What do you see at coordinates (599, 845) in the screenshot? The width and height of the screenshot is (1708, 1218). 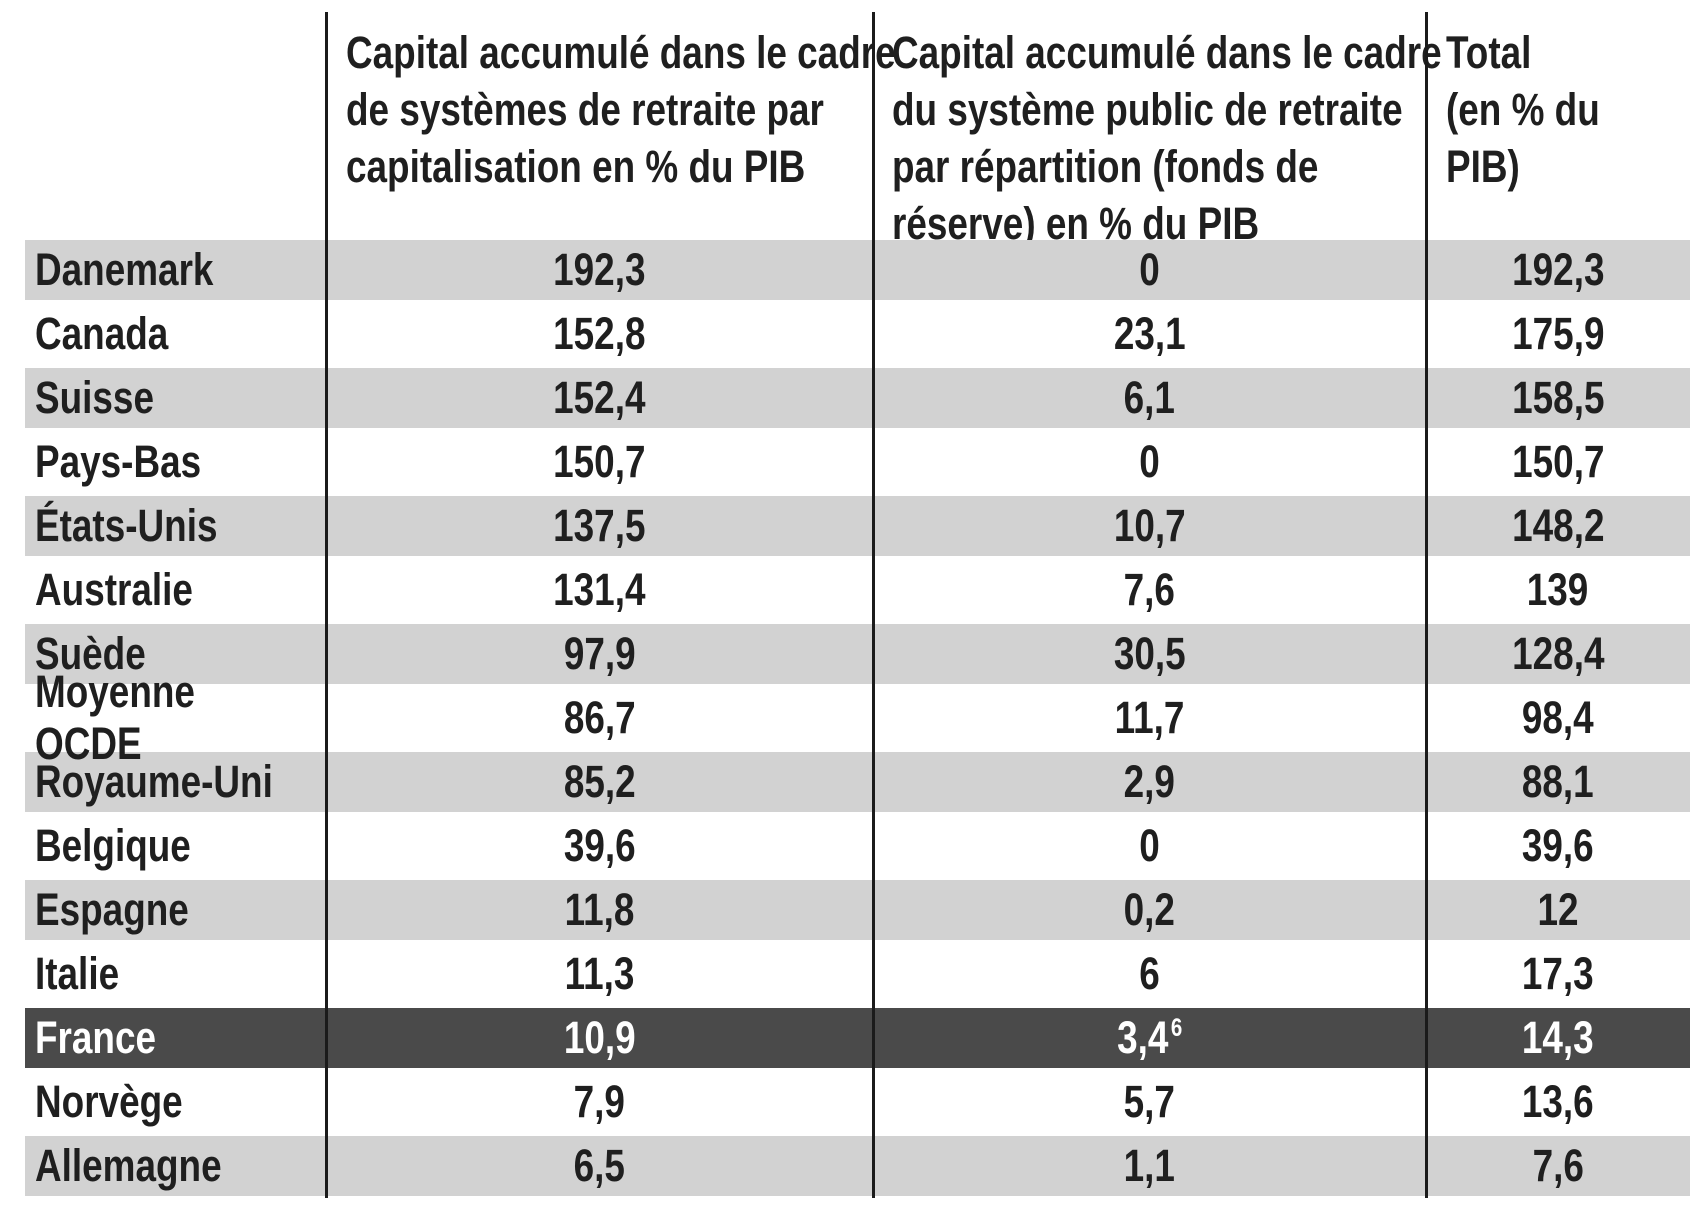 I see `funded-capital-value: 39,6` at bounding box center [599, 845].